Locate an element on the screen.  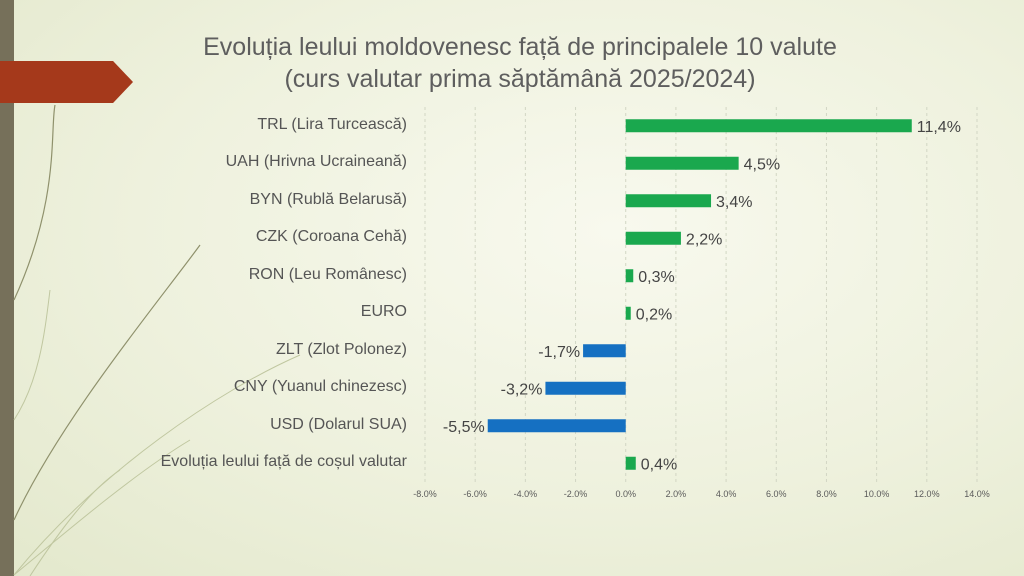
category-label: ZLT (Zlot Polonez) is located at coordinates (341, 349).